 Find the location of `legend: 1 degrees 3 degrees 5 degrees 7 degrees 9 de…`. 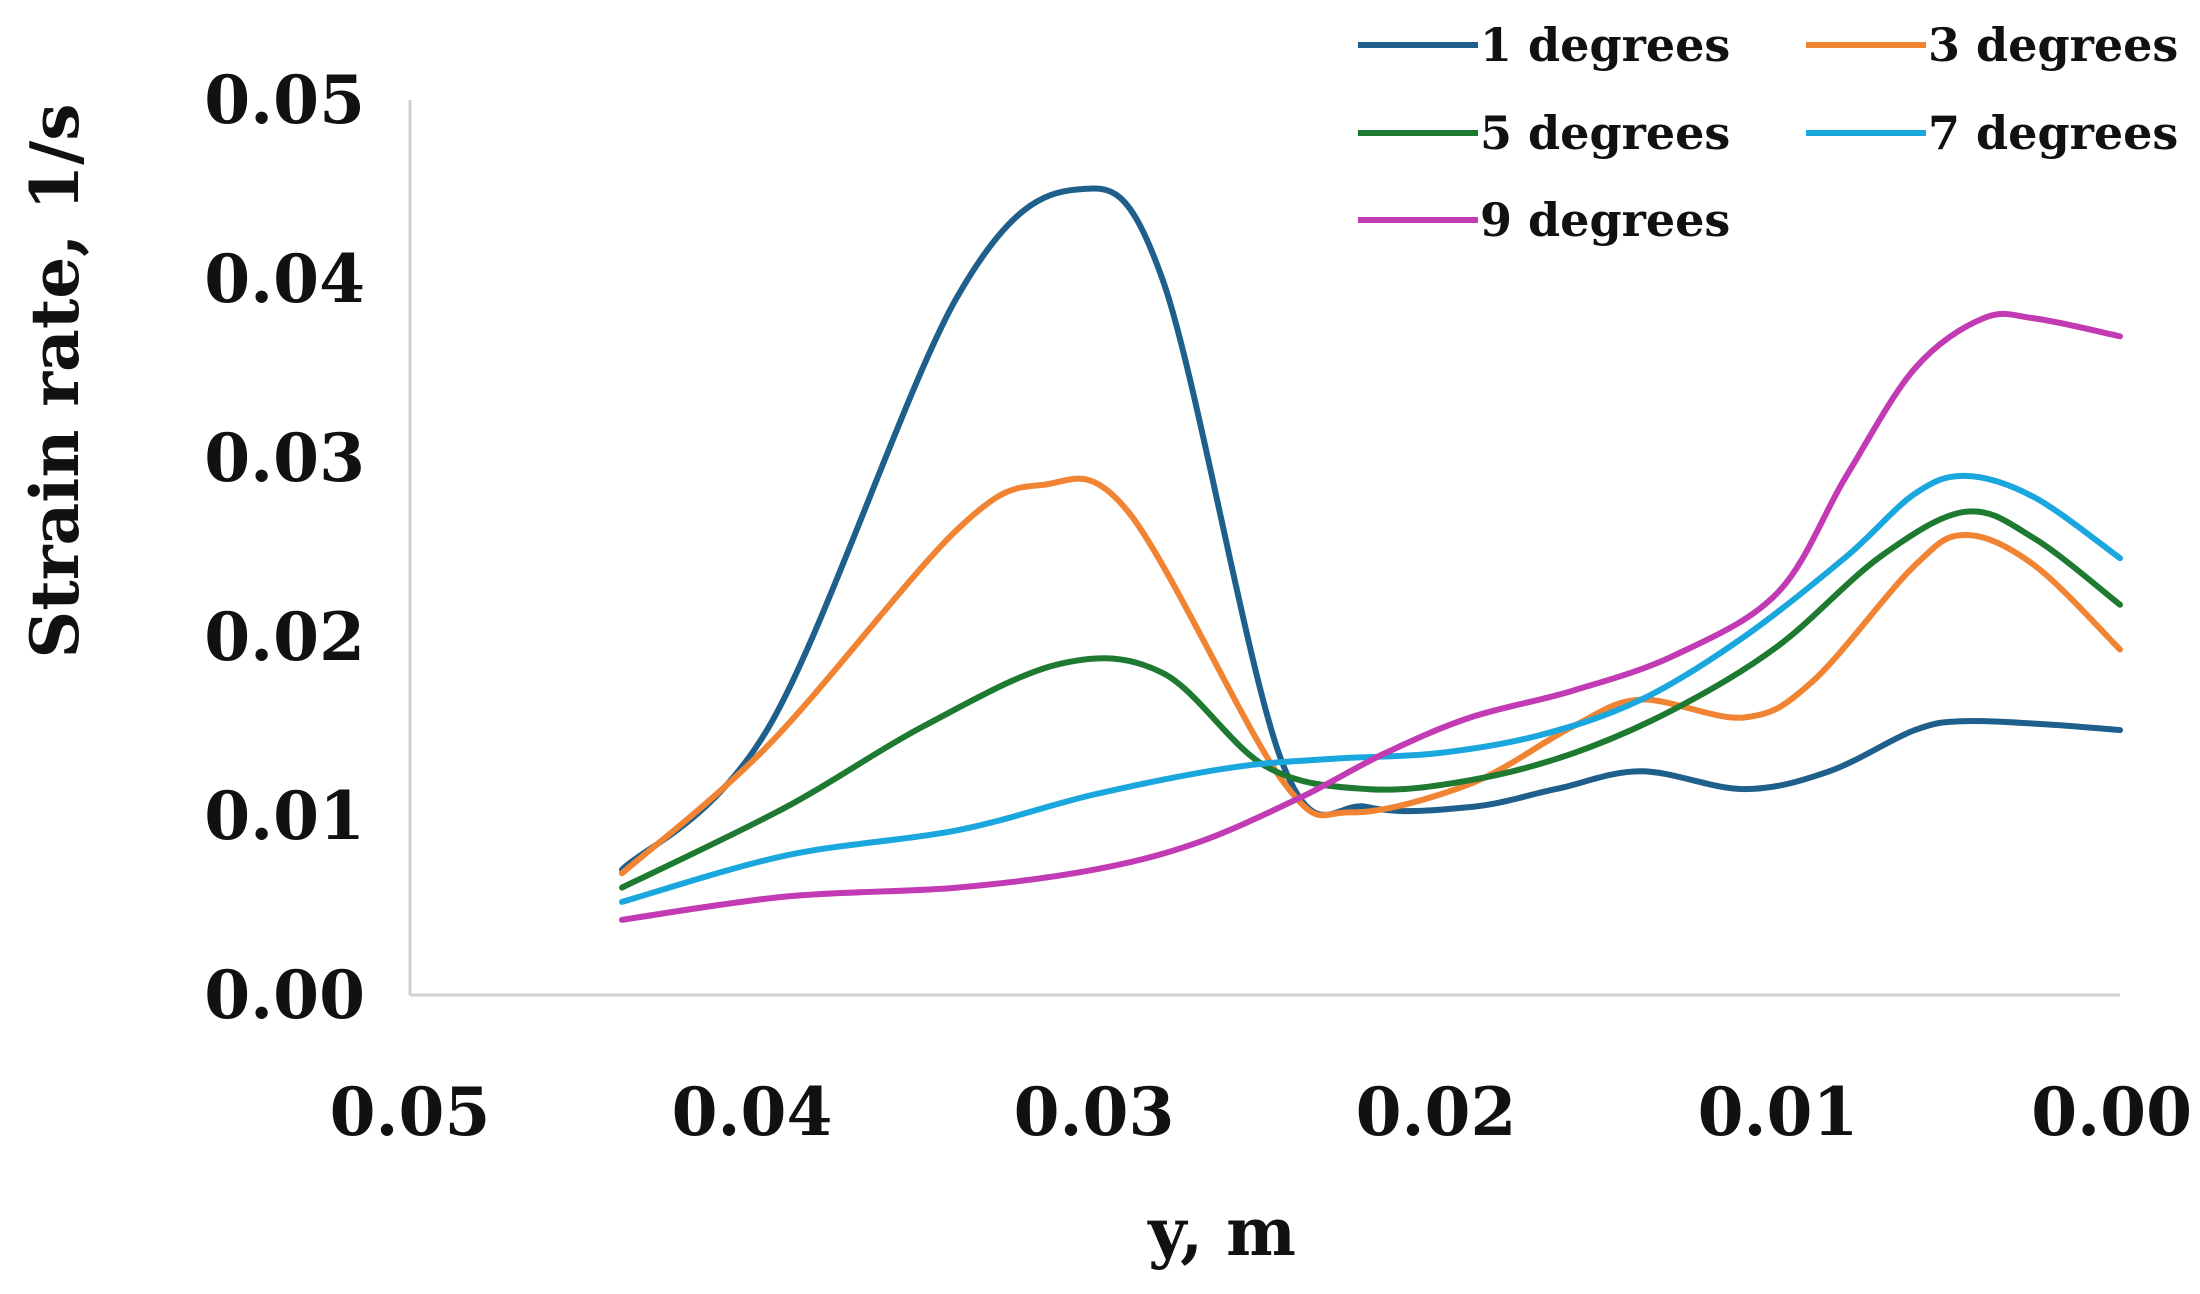

legend: 1 degrees 3 degrees 5 degrees 7 degrees 9 de… is located at coordinates (1768, 132).